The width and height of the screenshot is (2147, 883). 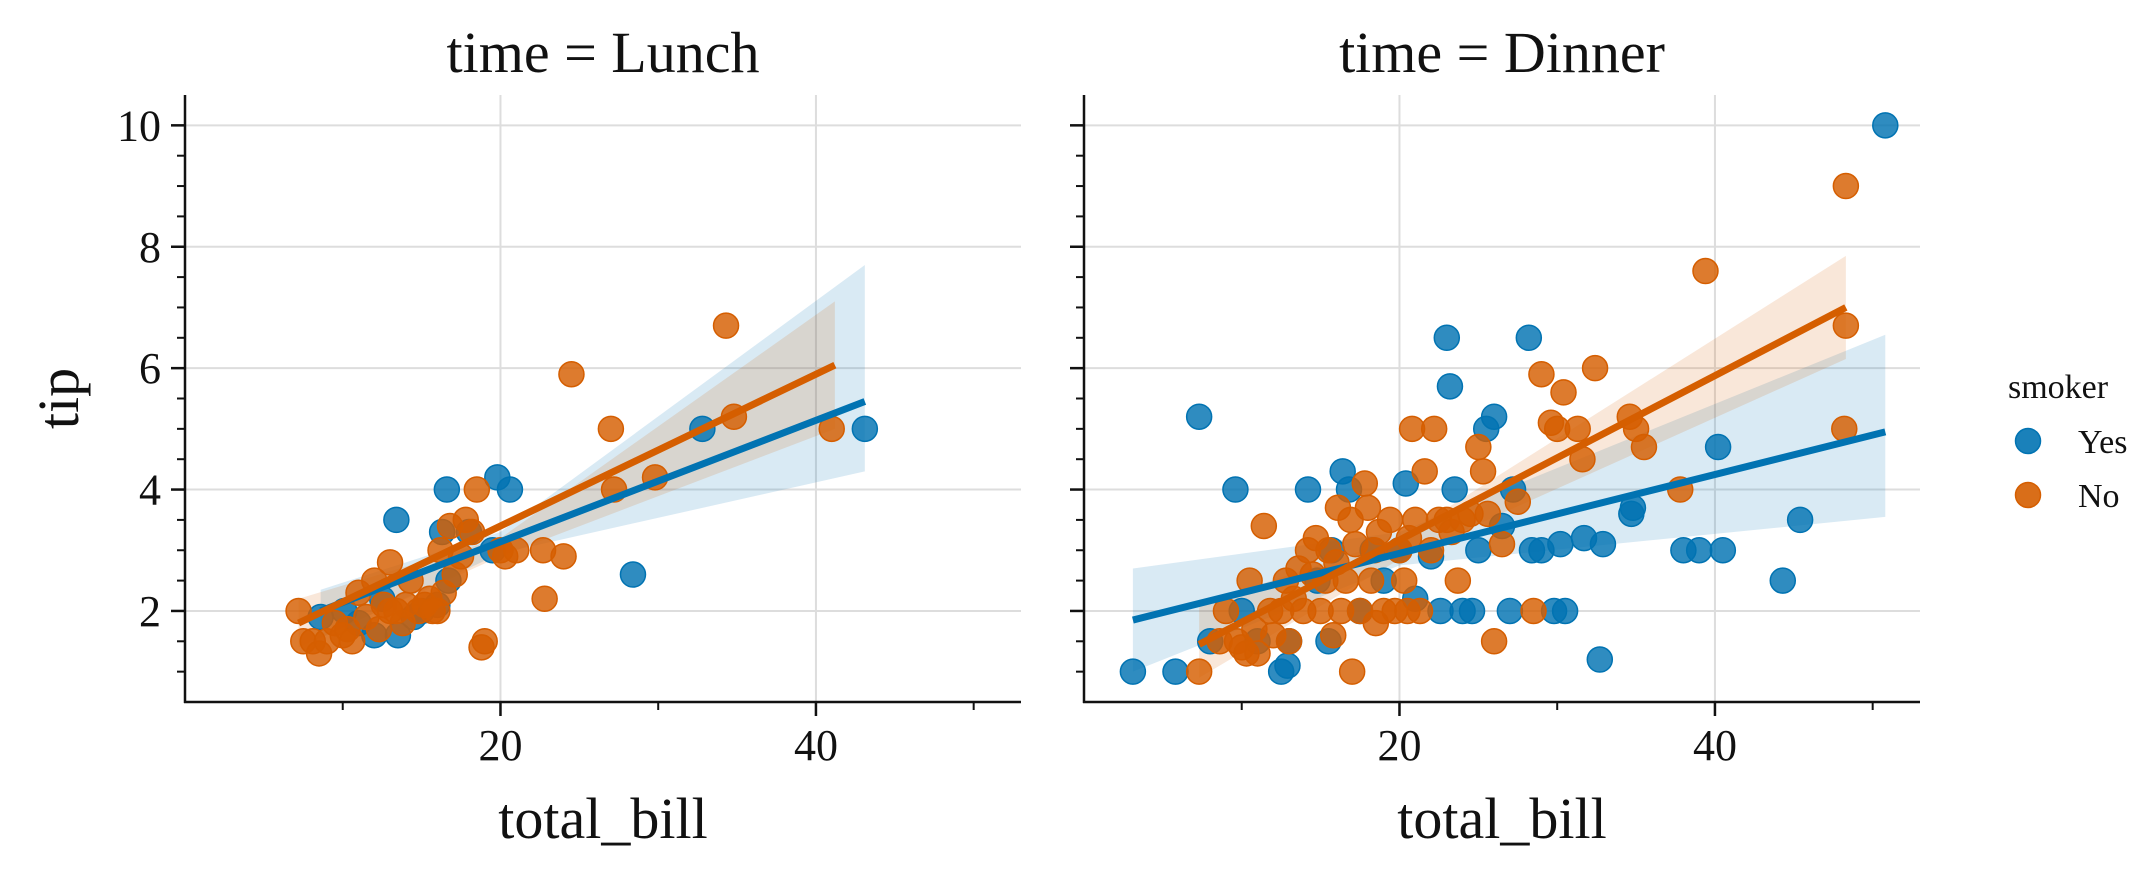 I want to click on y-tick-label: 6, so click(x=150, y=368).